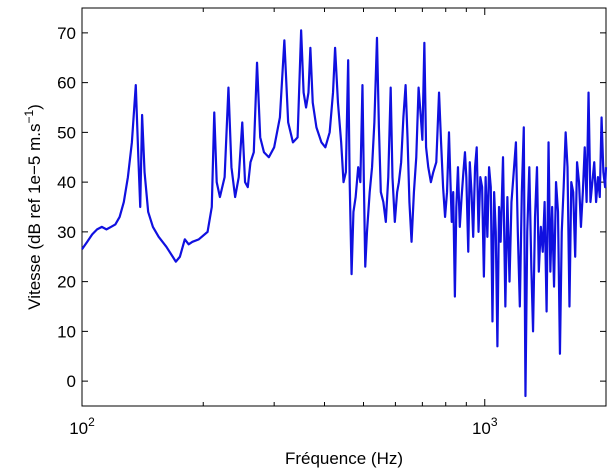 The image size is (609, 472). I want to click on y-axis-label: Vitesse (dB ref 1e−5 m.s−1), so click(33, 207).